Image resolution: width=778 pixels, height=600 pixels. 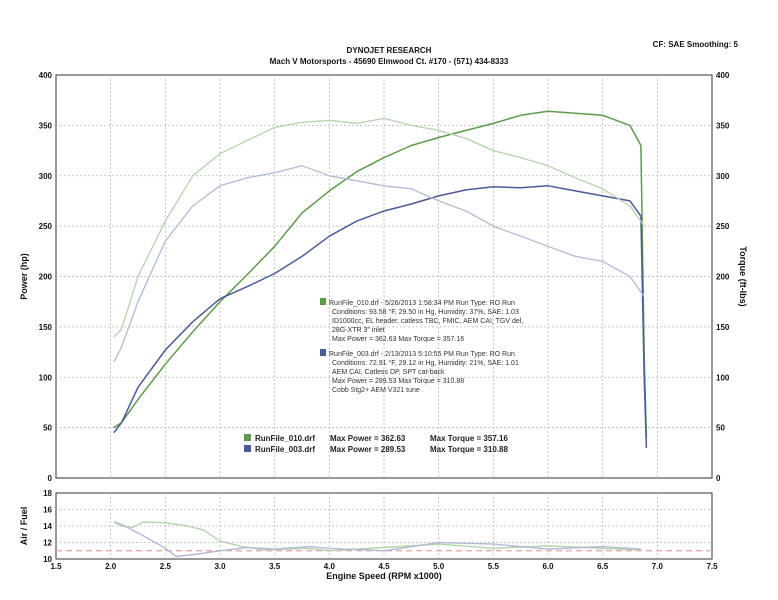 I want to click on settings-label: CF: SAE Smoothing: 5, so click(x=695, y=44).